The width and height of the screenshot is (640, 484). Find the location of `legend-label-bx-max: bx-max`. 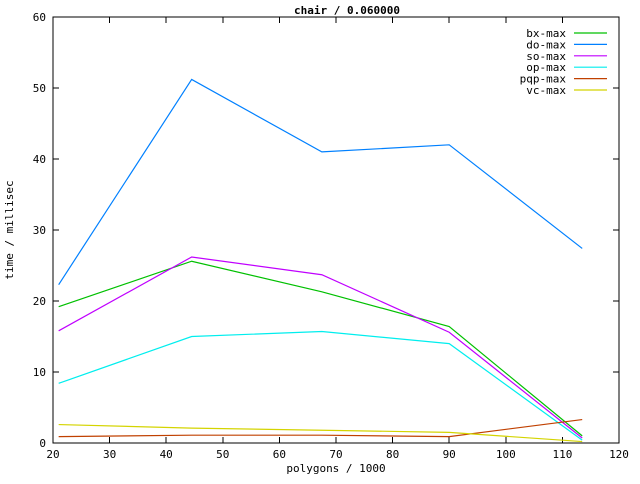

legend-label-bx-max: bx-max is located at coordinates (546, 33).